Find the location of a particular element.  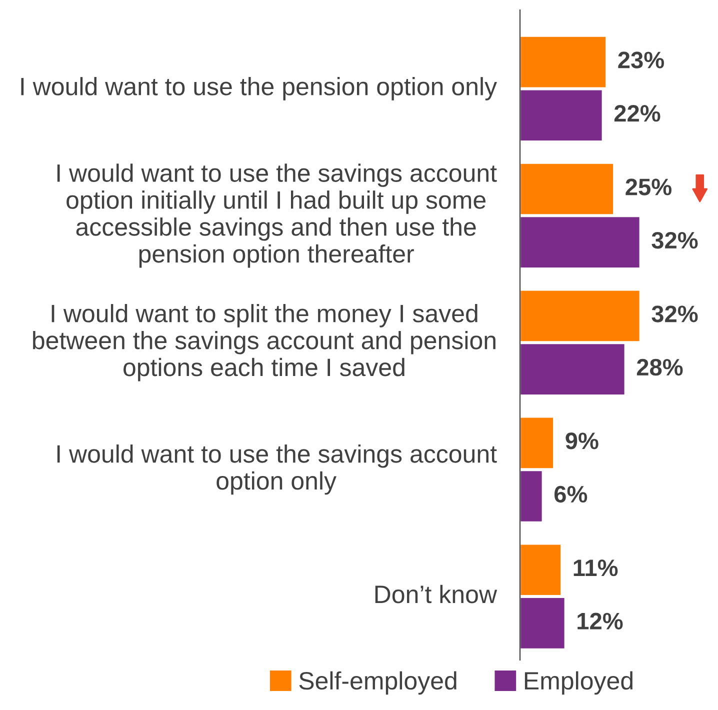

legend-label: Employed is located at coordinates (578, 683).